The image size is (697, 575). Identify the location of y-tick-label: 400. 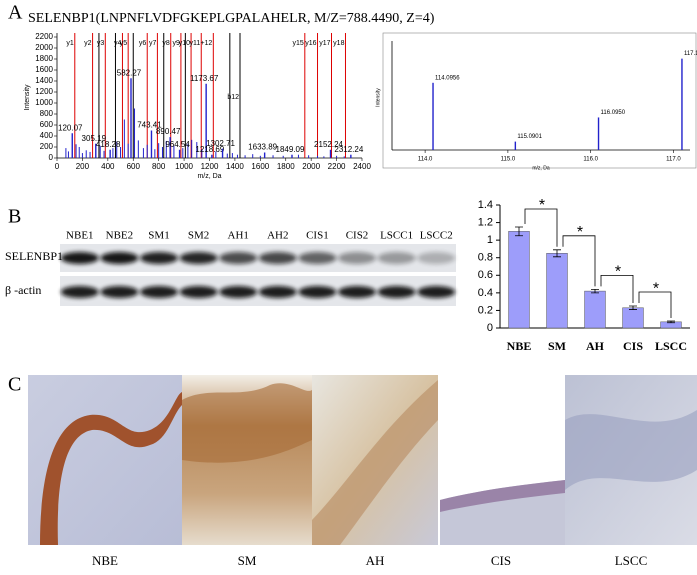
(47, 135).